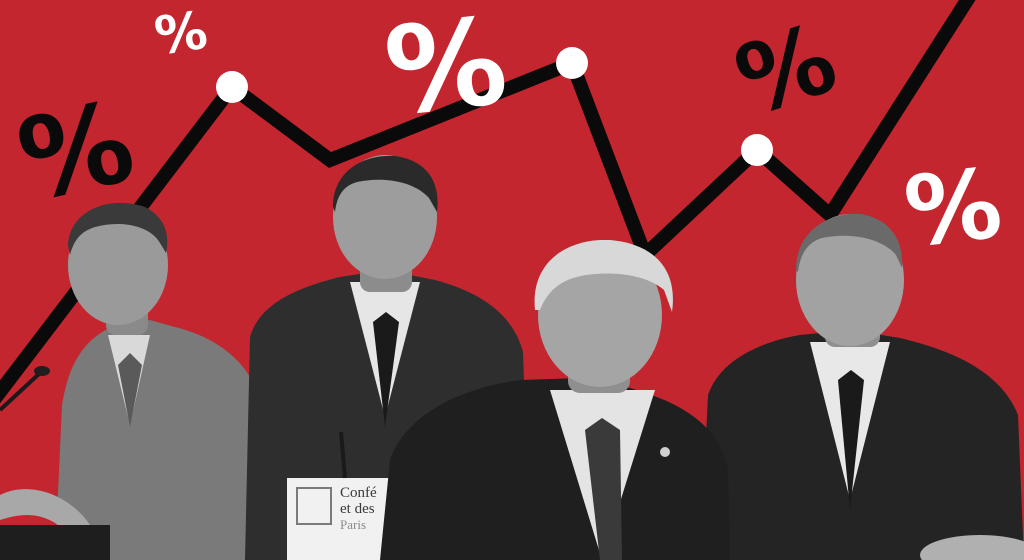 This screenshot has width=1024, height=560. Describe the element at coordinates (357, 509) in the screenshot. I see `placard-text-line-2: et des` at that location.